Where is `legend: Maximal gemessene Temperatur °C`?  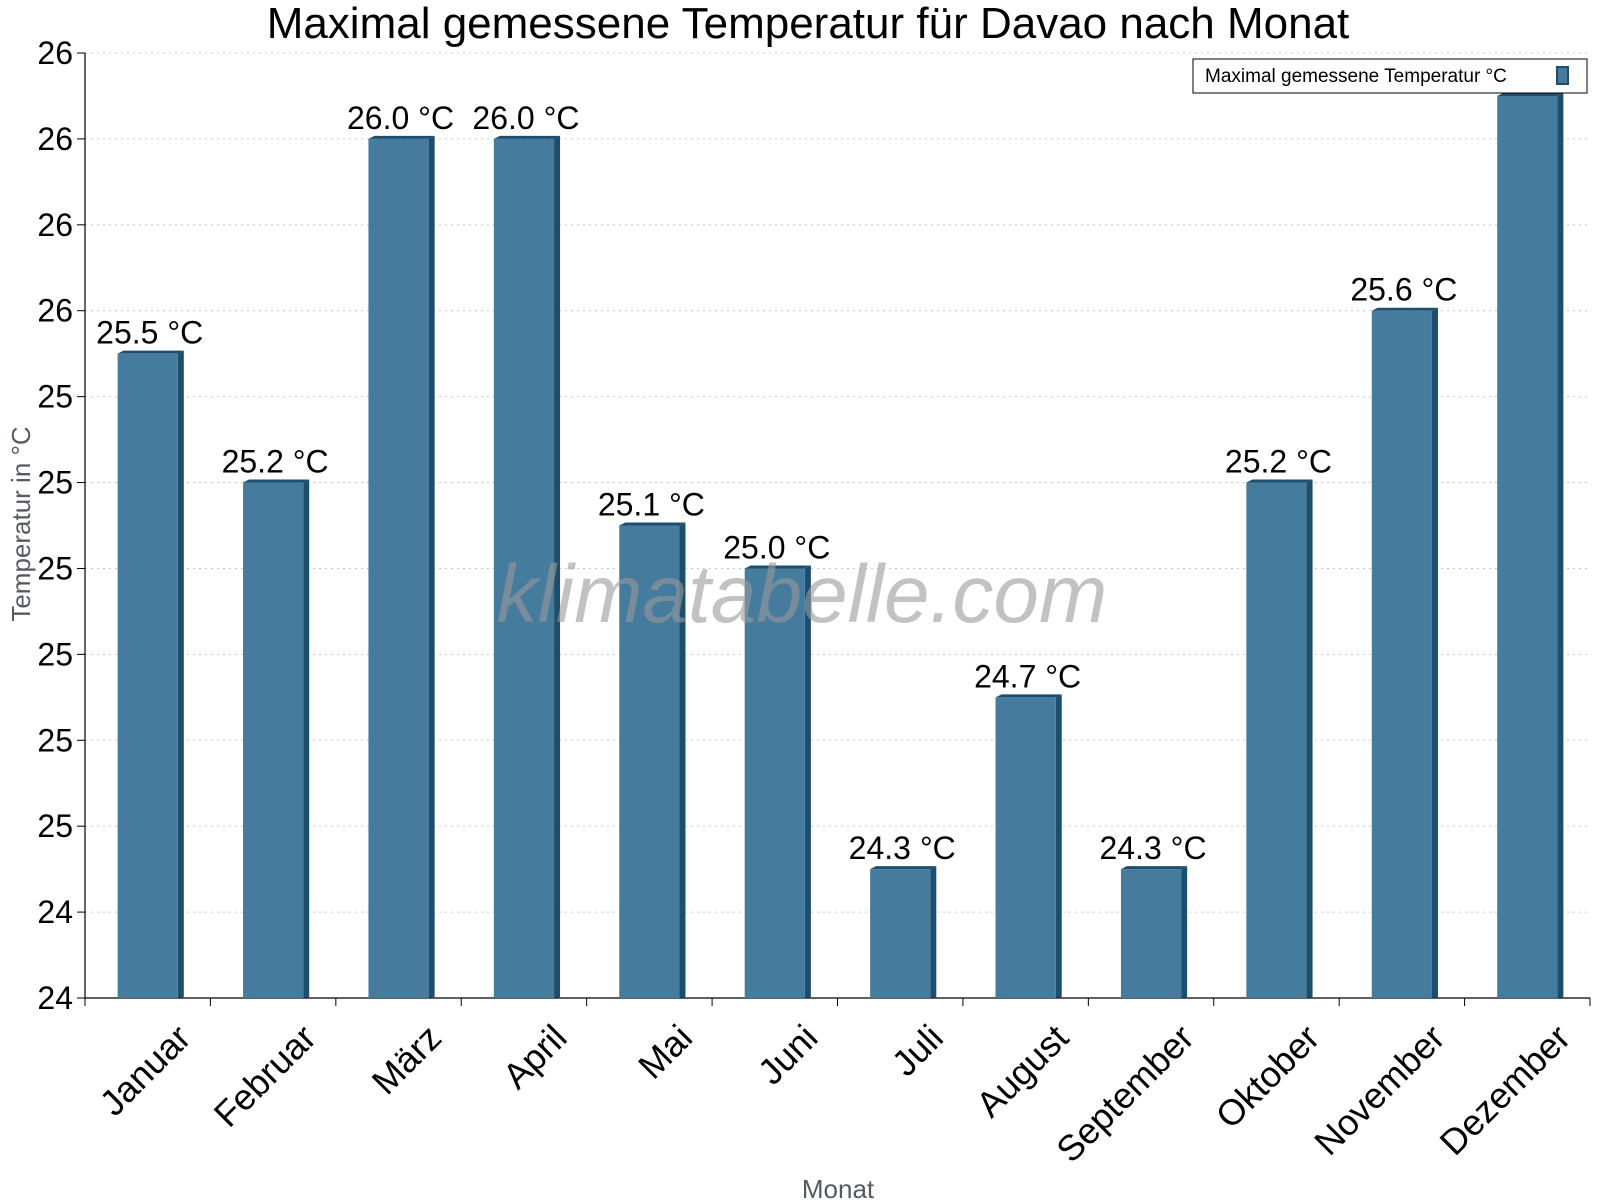 legend: Maximal gemessene Temperatur °C is located at coordinates (1390, 76).